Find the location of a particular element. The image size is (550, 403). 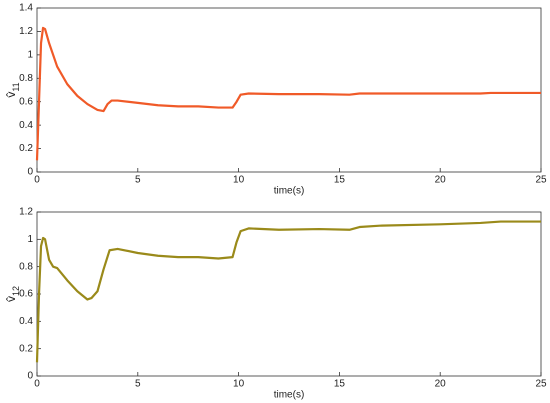

y-axis-label: v̂12 is located at coordinates (12, 294).